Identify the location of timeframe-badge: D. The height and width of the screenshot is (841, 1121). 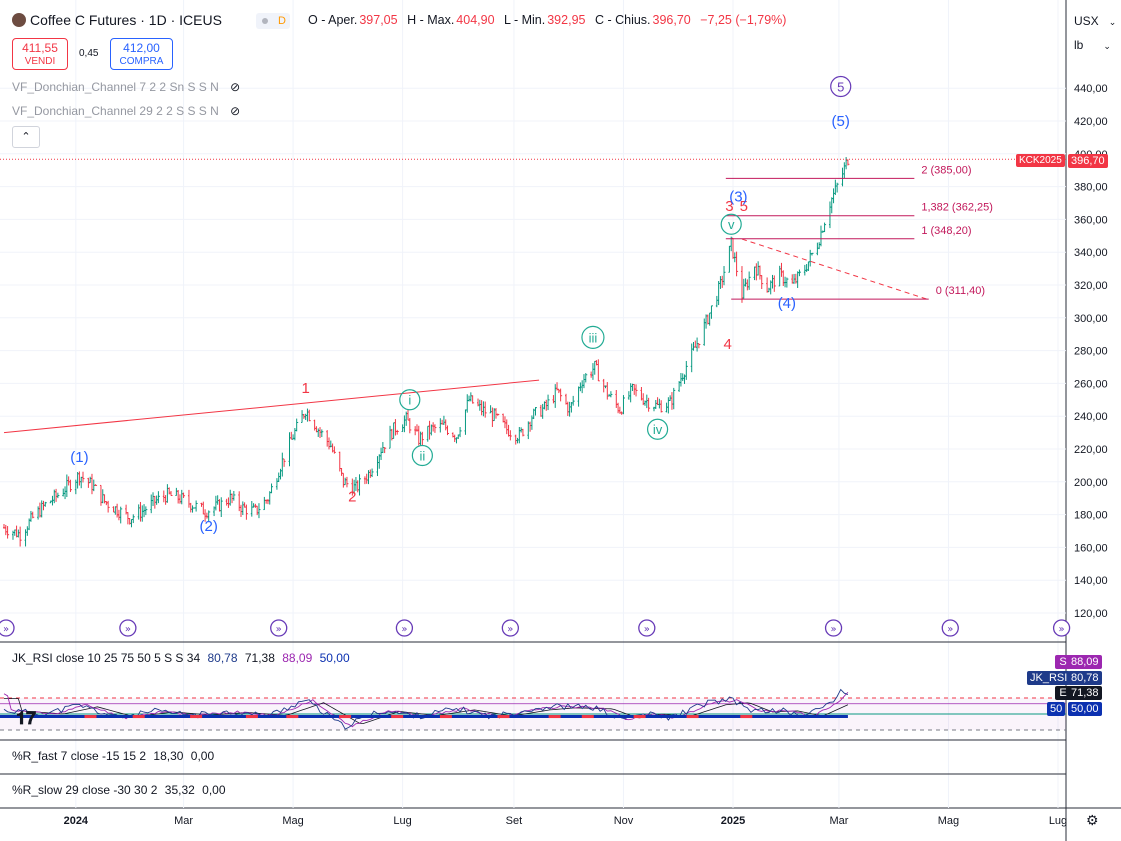
(273, 21).